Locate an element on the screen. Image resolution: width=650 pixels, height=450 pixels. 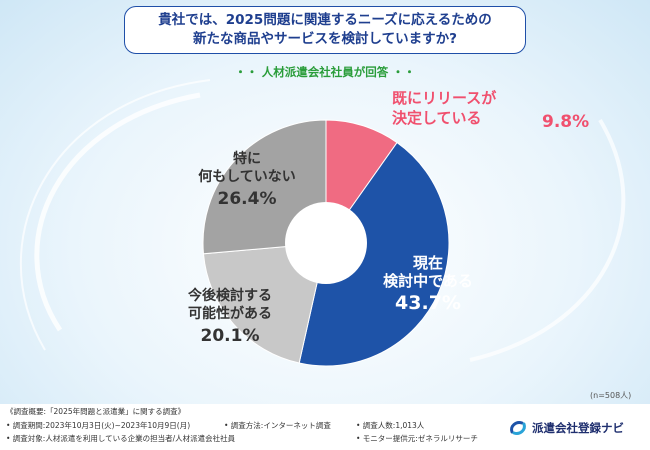
logo-swirl-icon is located at coordinates (518, 428).